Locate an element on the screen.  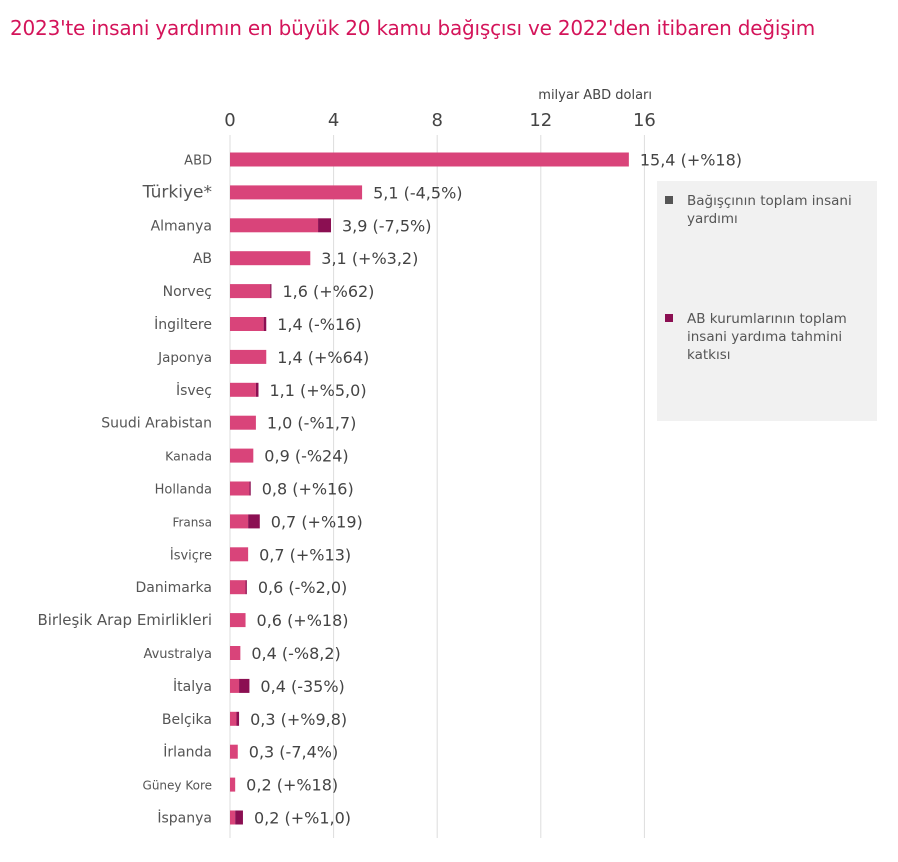
category-label: İtalya is located at coordinates (192, 686).